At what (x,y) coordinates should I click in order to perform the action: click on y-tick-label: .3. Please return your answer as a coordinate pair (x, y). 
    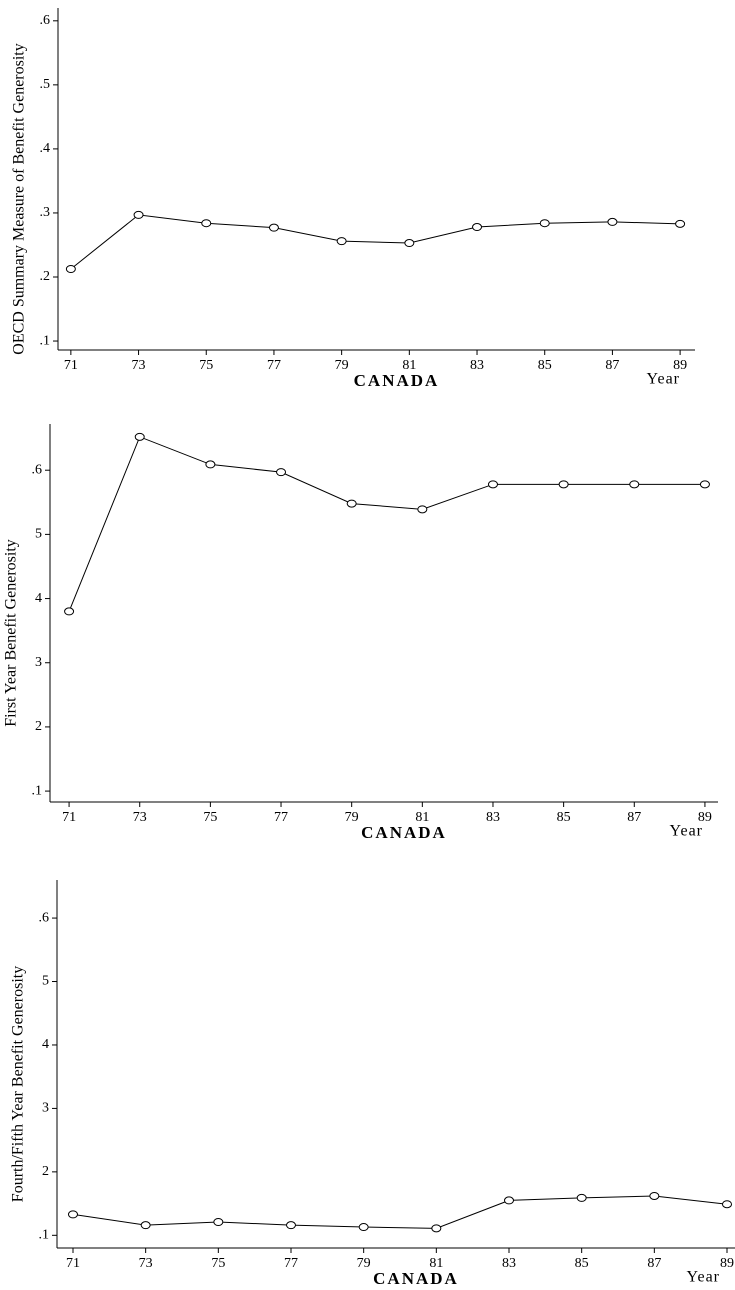
    Looking at the image, I should click on (45, 212).